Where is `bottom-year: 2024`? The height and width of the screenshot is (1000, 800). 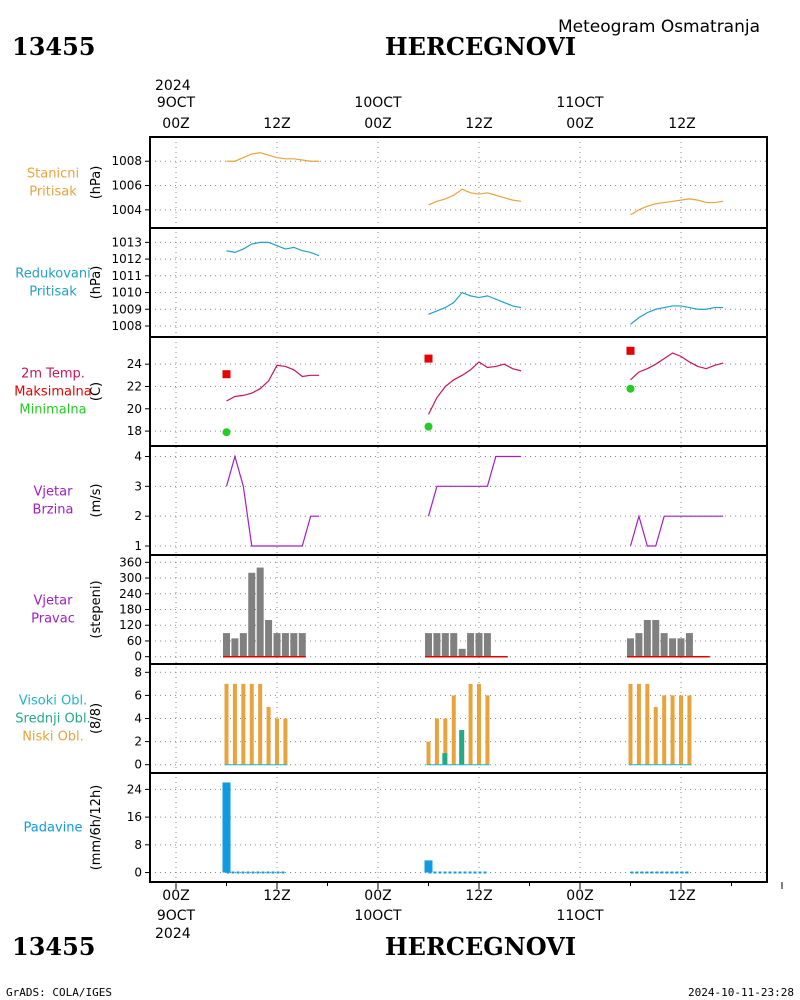 bottom-year: 2024 is located at coordinates (173, 934).